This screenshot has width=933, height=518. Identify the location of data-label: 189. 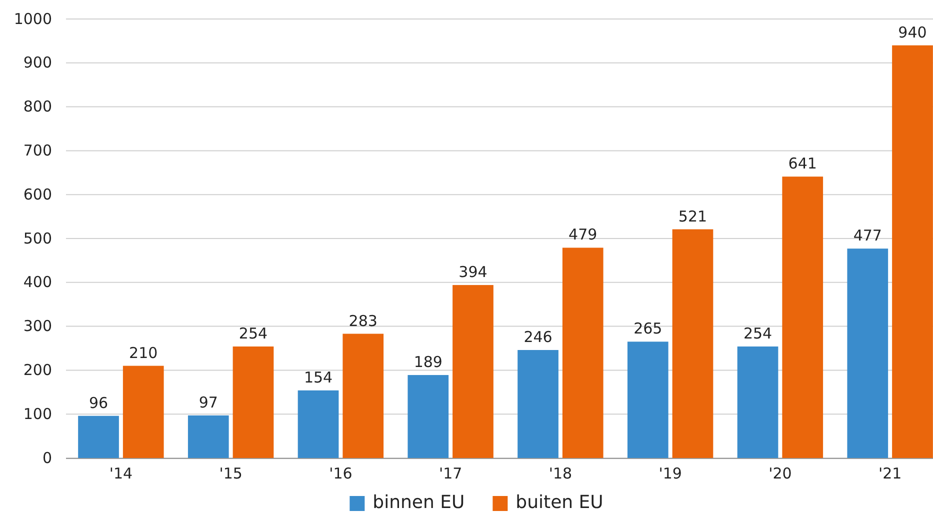
(428, 362).